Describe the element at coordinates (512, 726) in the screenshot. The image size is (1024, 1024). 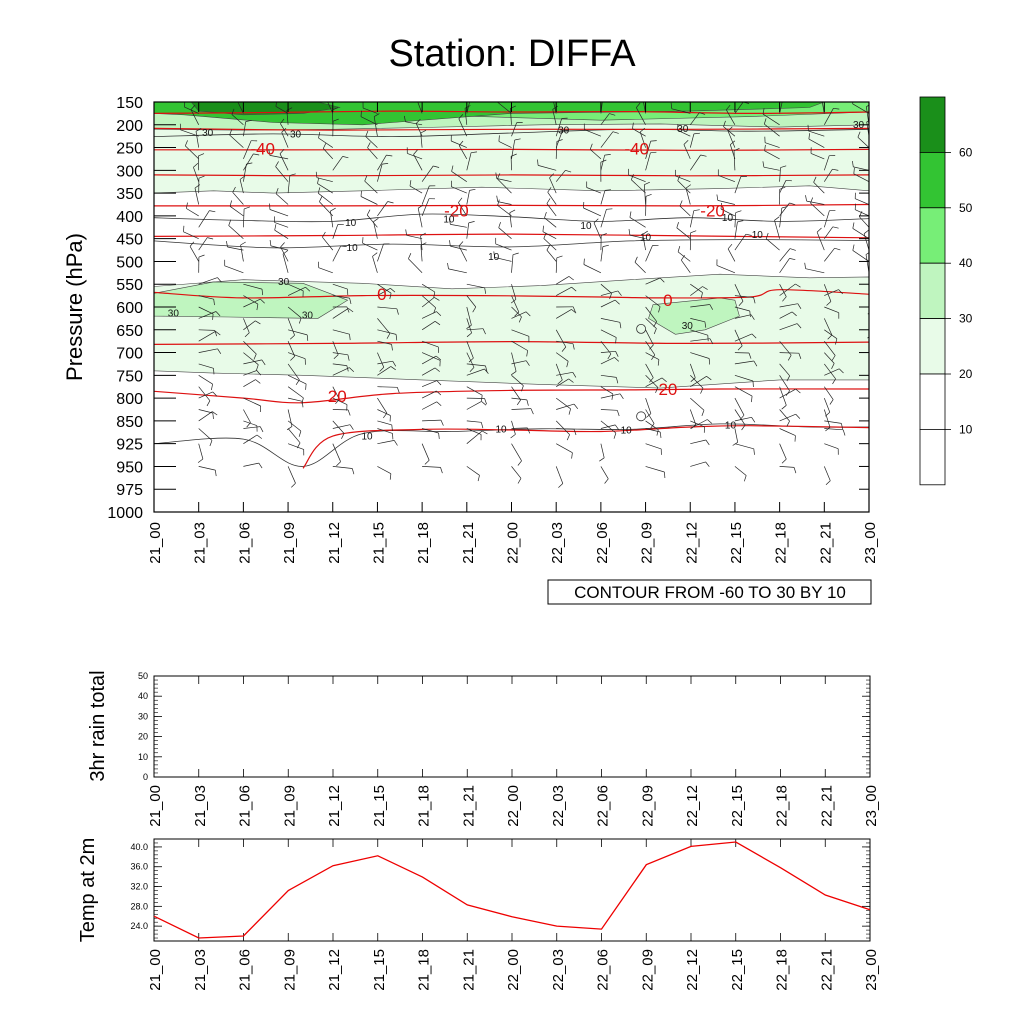
I see `rain-panel-frame` at that location.